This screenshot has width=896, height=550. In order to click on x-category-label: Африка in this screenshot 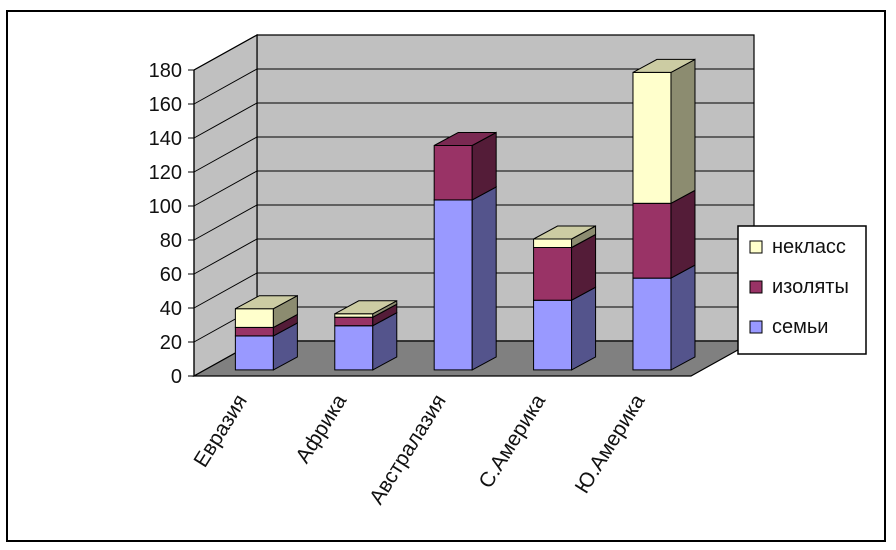, I will do `click(321, 428)`.